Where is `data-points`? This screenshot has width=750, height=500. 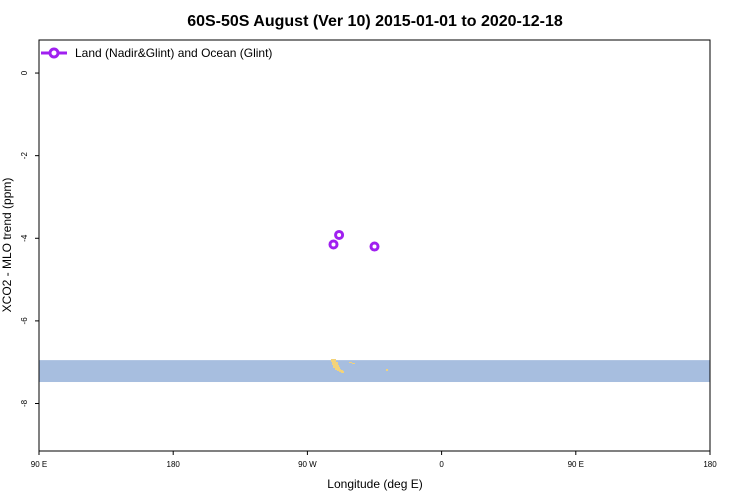
data-points is located at coordinates (354, 240).